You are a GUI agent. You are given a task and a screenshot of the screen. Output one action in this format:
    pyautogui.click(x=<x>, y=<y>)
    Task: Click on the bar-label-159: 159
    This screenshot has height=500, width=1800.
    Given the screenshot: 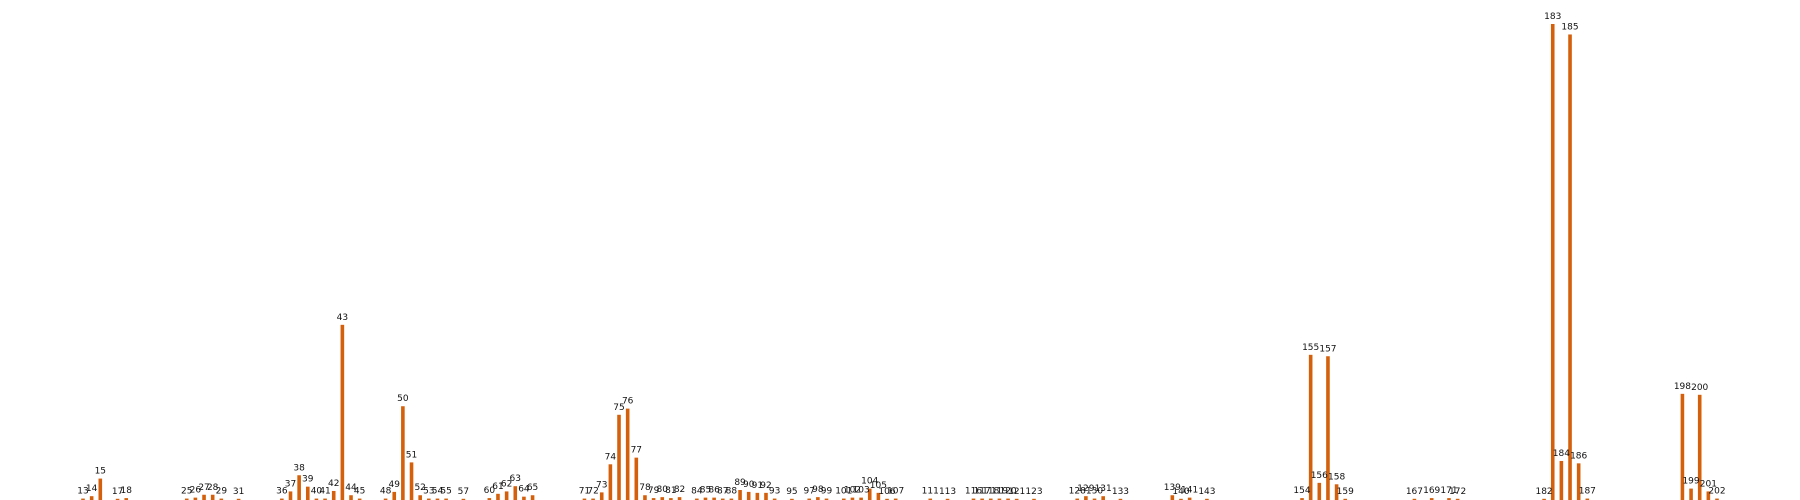 What is the action you would take?
    pyautogui.click(x=1345, y=492)
    